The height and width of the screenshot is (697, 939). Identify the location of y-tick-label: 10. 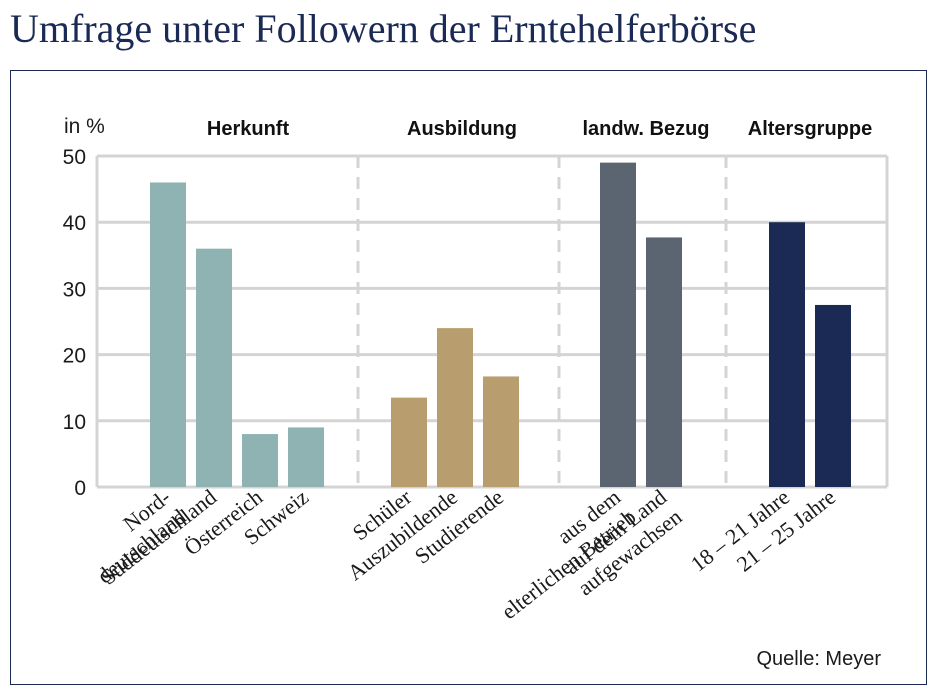
(74, 422).